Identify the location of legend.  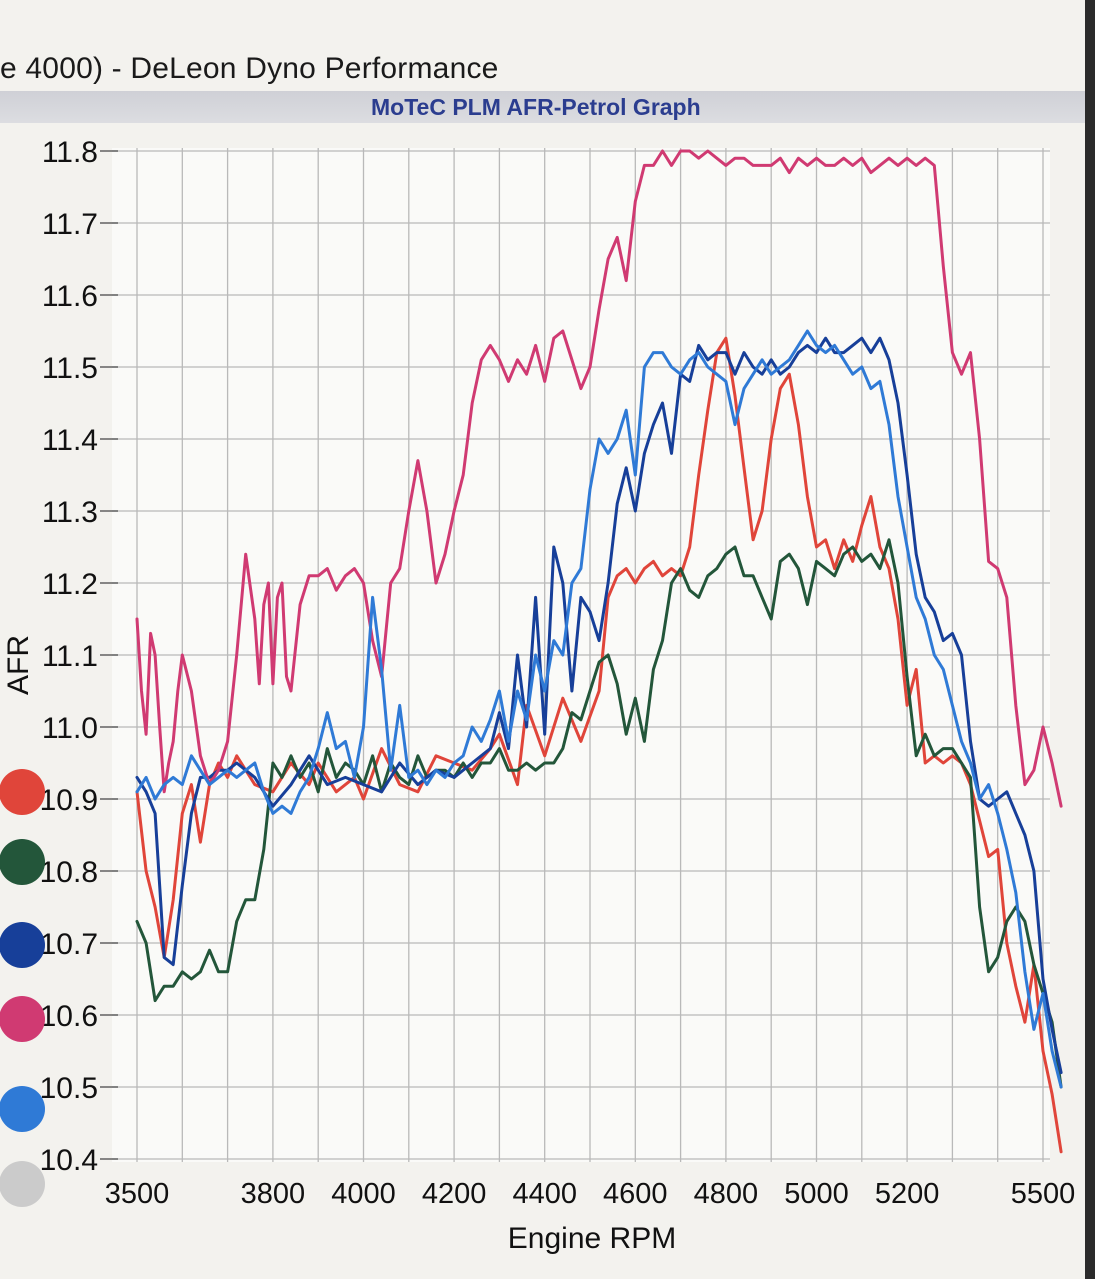
(22, 988).